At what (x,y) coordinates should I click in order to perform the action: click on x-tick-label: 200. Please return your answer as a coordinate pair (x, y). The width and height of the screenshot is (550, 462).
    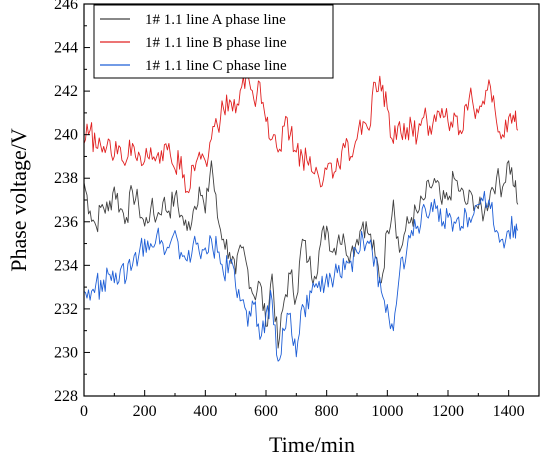
    Looking at the image, I should click on (145, 411).